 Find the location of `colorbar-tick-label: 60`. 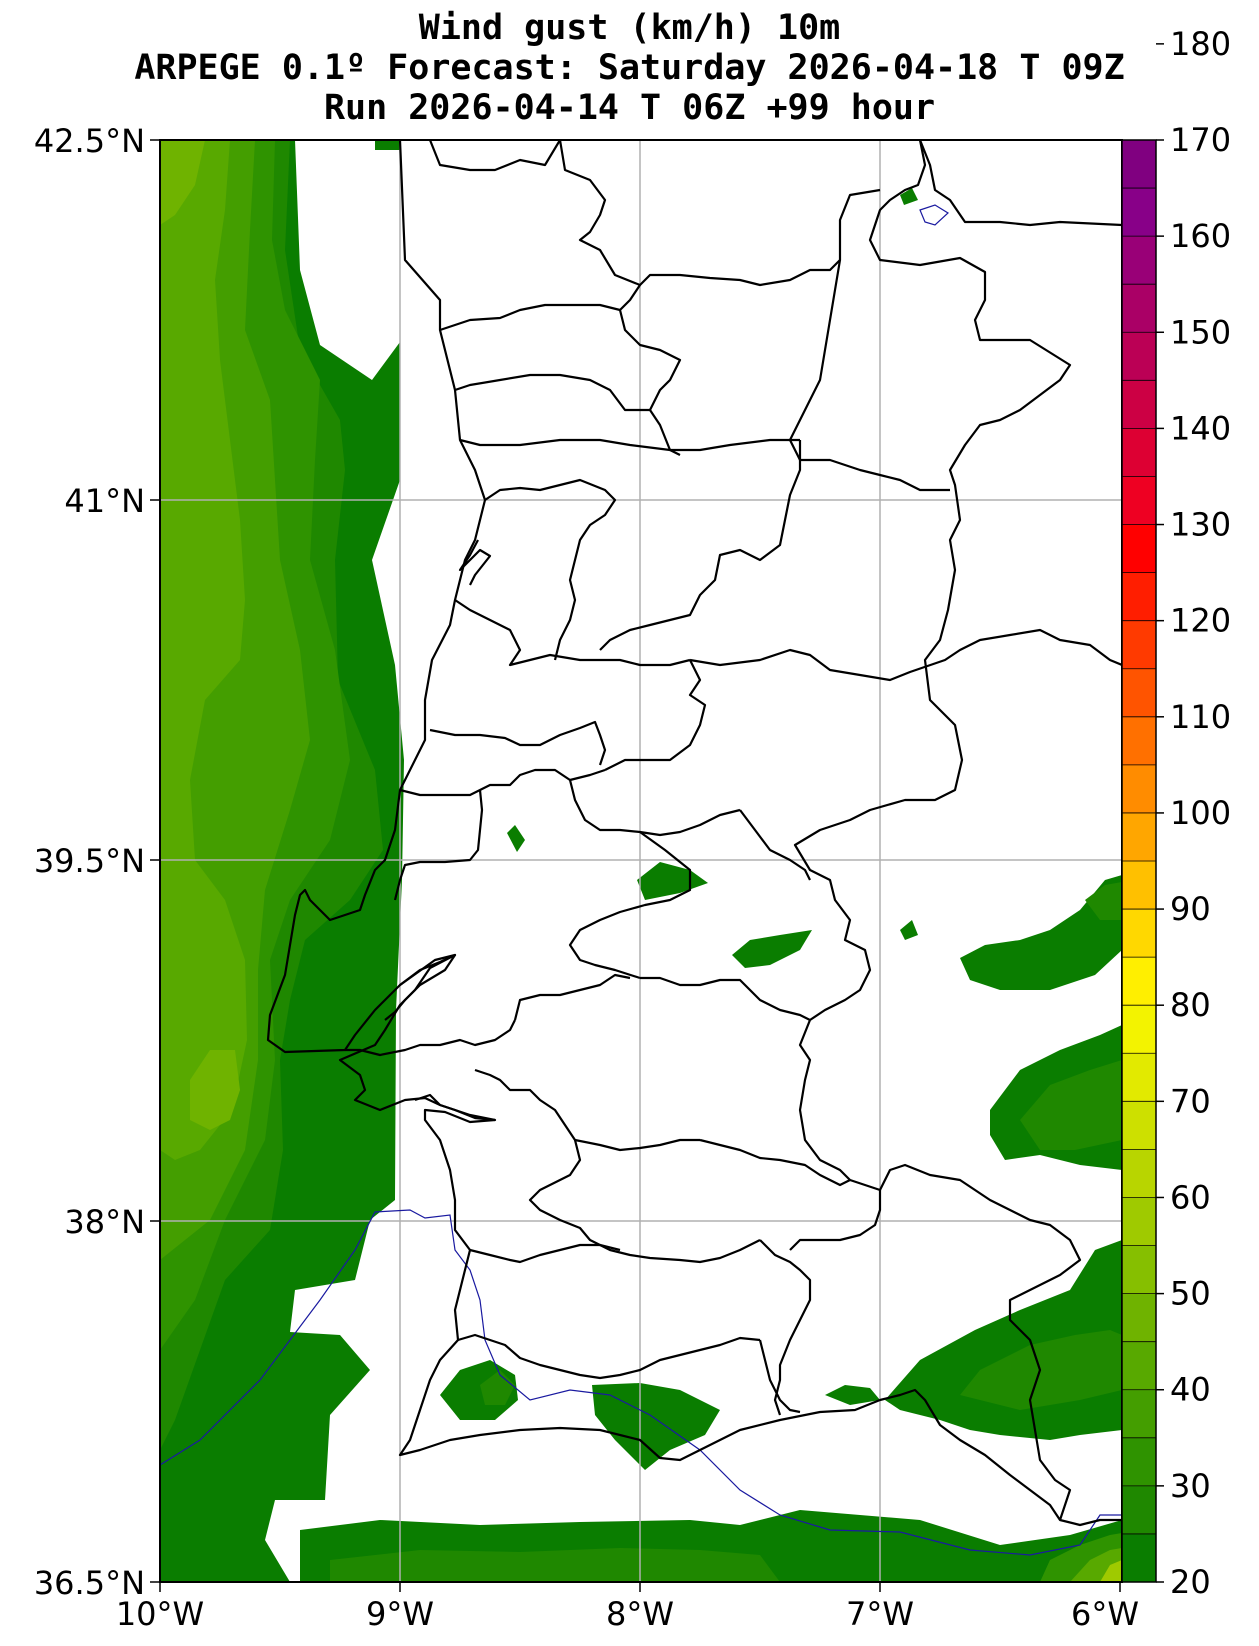

colorbar-tick-label: 60 is located at coordinates (1190, 1197).